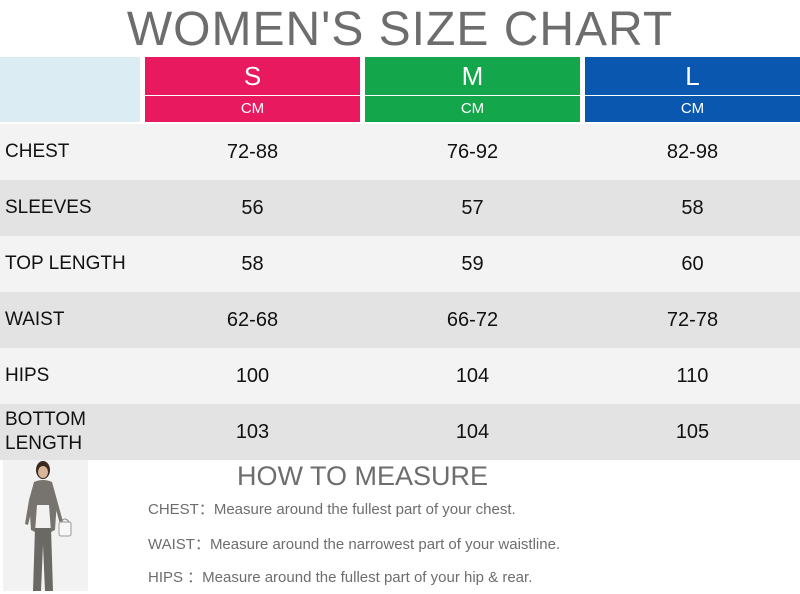 This screenshot has width=800, height=594. Describe the element at coordinates (472, 263) in the screenshot. I see `cell-top-length-m: 59` at that location.